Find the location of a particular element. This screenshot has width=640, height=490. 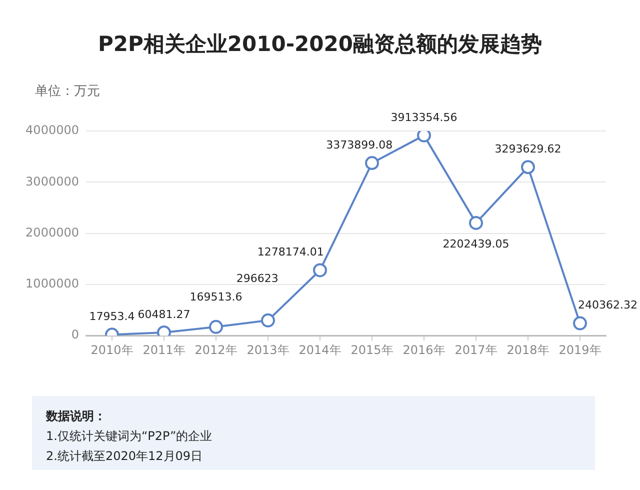

x-tick-label: 2016年 is located at coordinates (424, 349).